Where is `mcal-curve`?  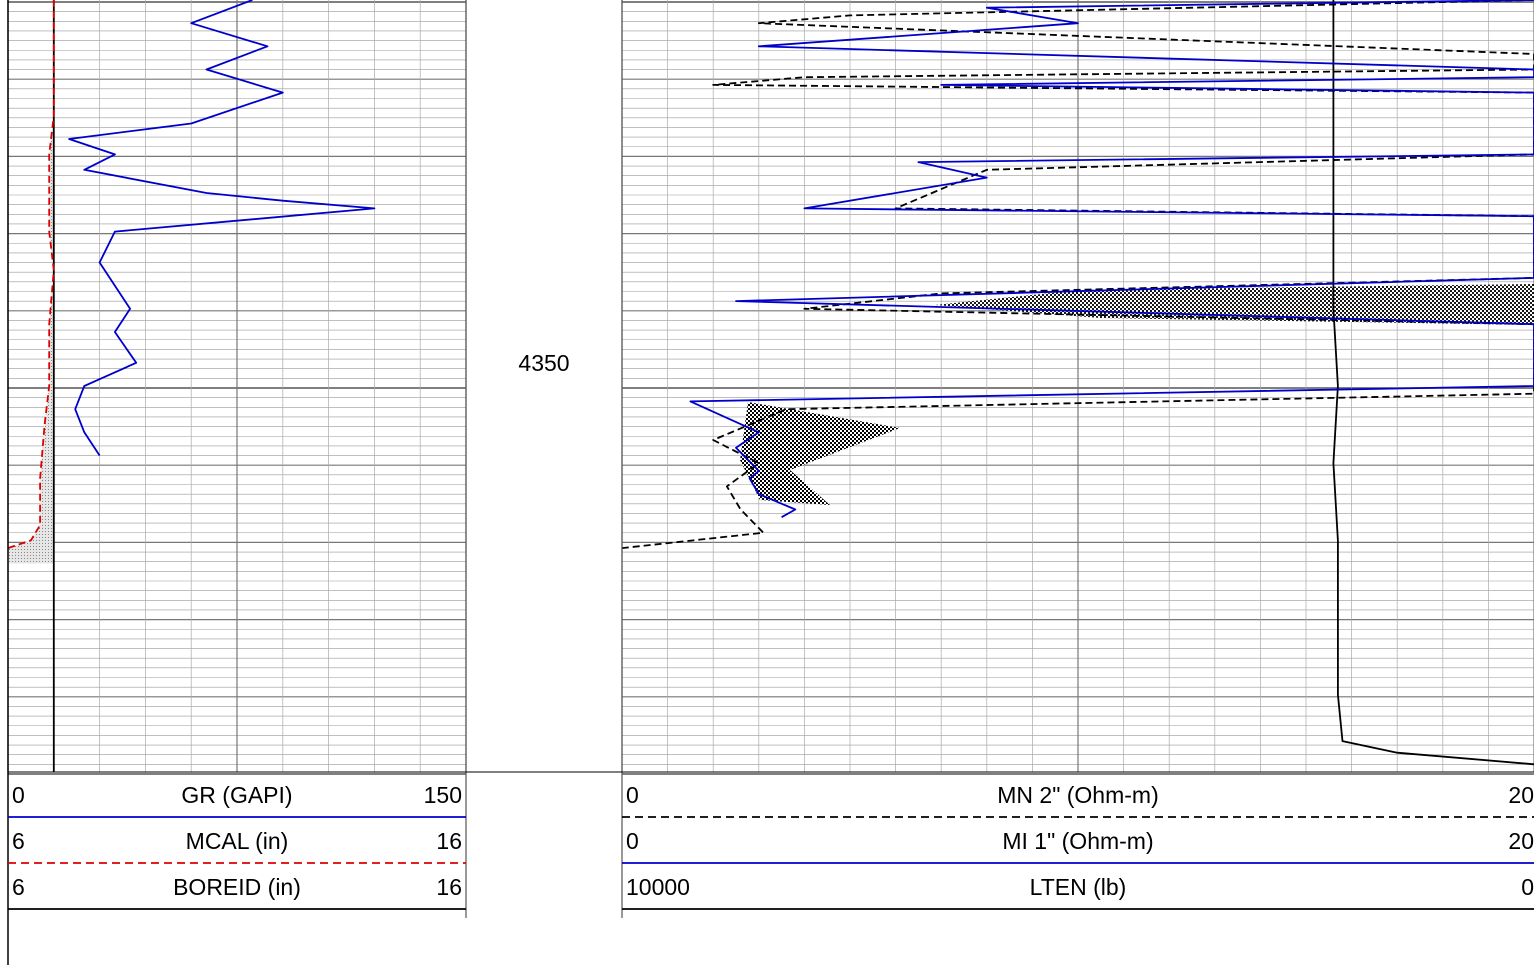 mcal-curve is located at coordinates (31, 274).